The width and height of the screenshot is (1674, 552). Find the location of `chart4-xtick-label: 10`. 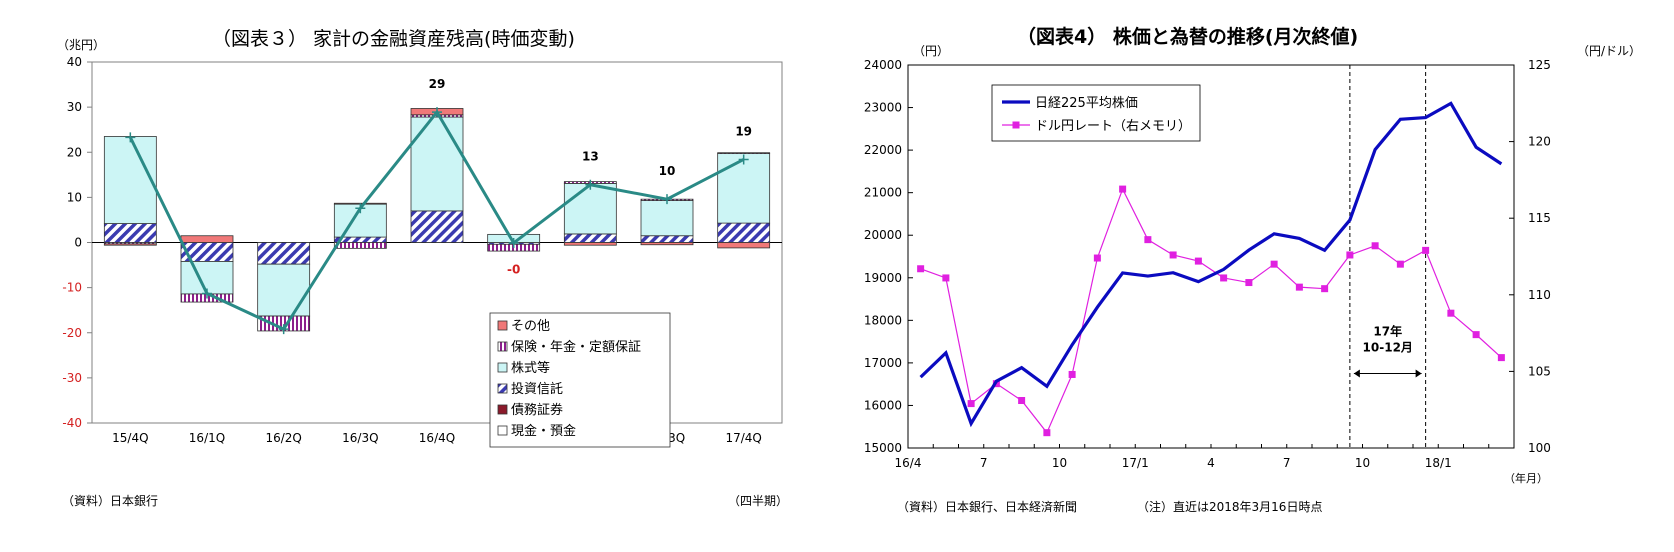

chart4-xtick-label: 10 is located at coordinates (1362, 463).